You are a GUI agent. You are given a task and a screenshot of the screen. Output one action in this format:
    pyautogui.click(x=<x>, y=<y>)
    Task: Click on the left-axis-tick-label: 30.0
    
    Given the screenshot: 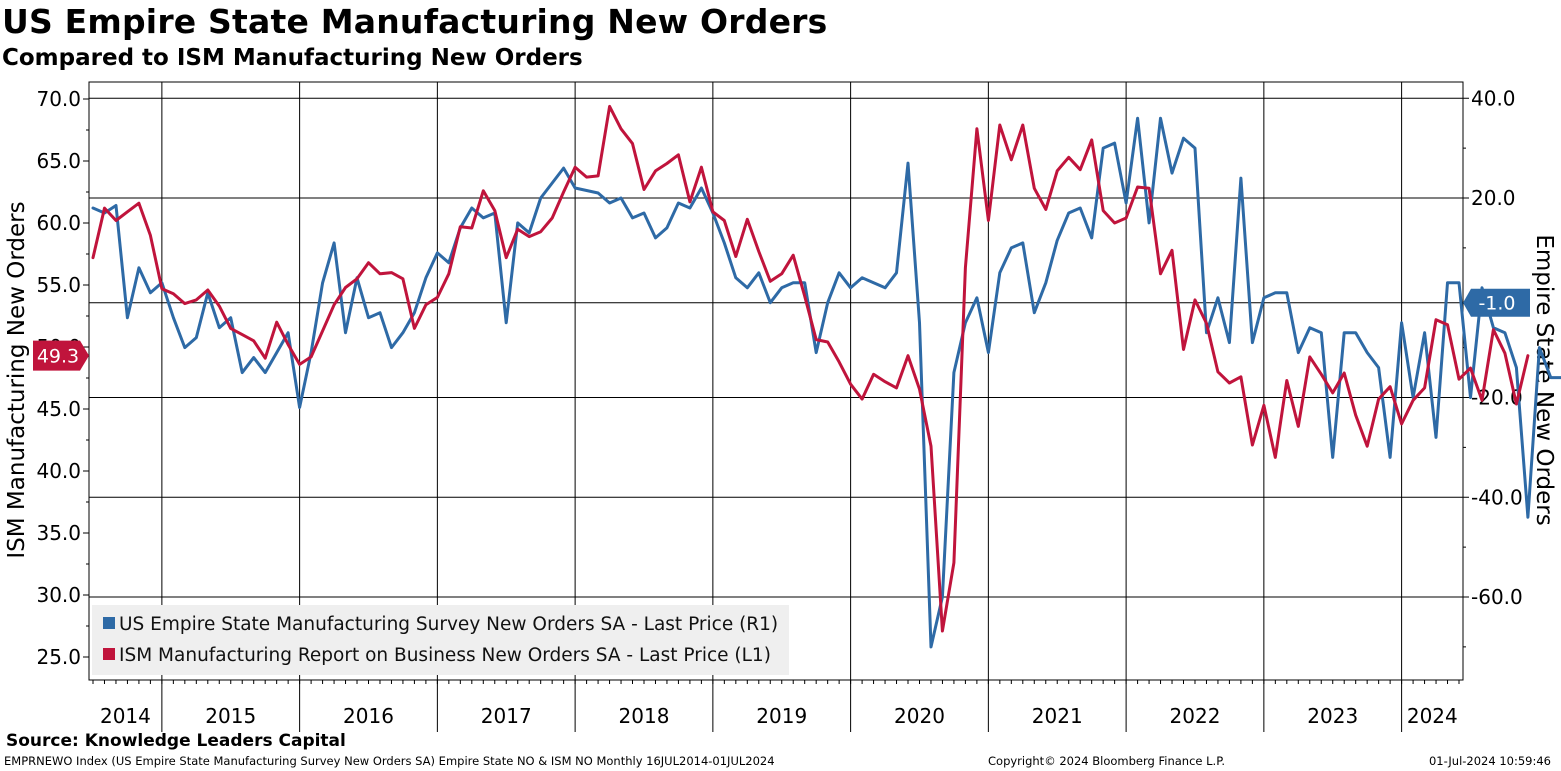 What is the action you would take?
    pyautogui.click(x=58, y=595)
    